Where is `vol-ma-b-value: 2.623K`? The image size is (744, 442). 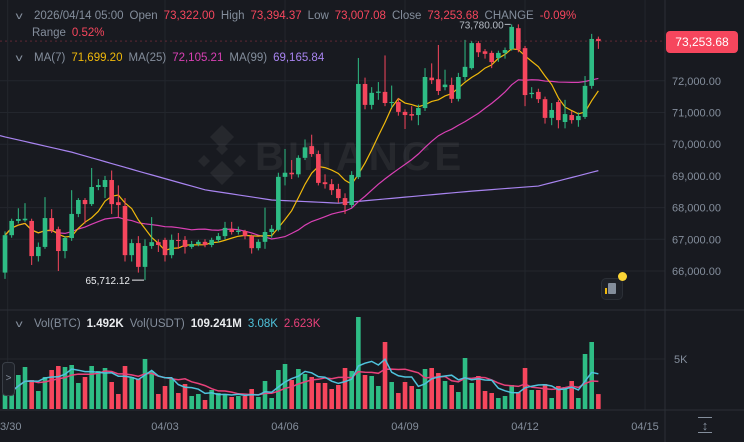
vol-ma-b-value: 2.623K is located at coordinates (302, 324).